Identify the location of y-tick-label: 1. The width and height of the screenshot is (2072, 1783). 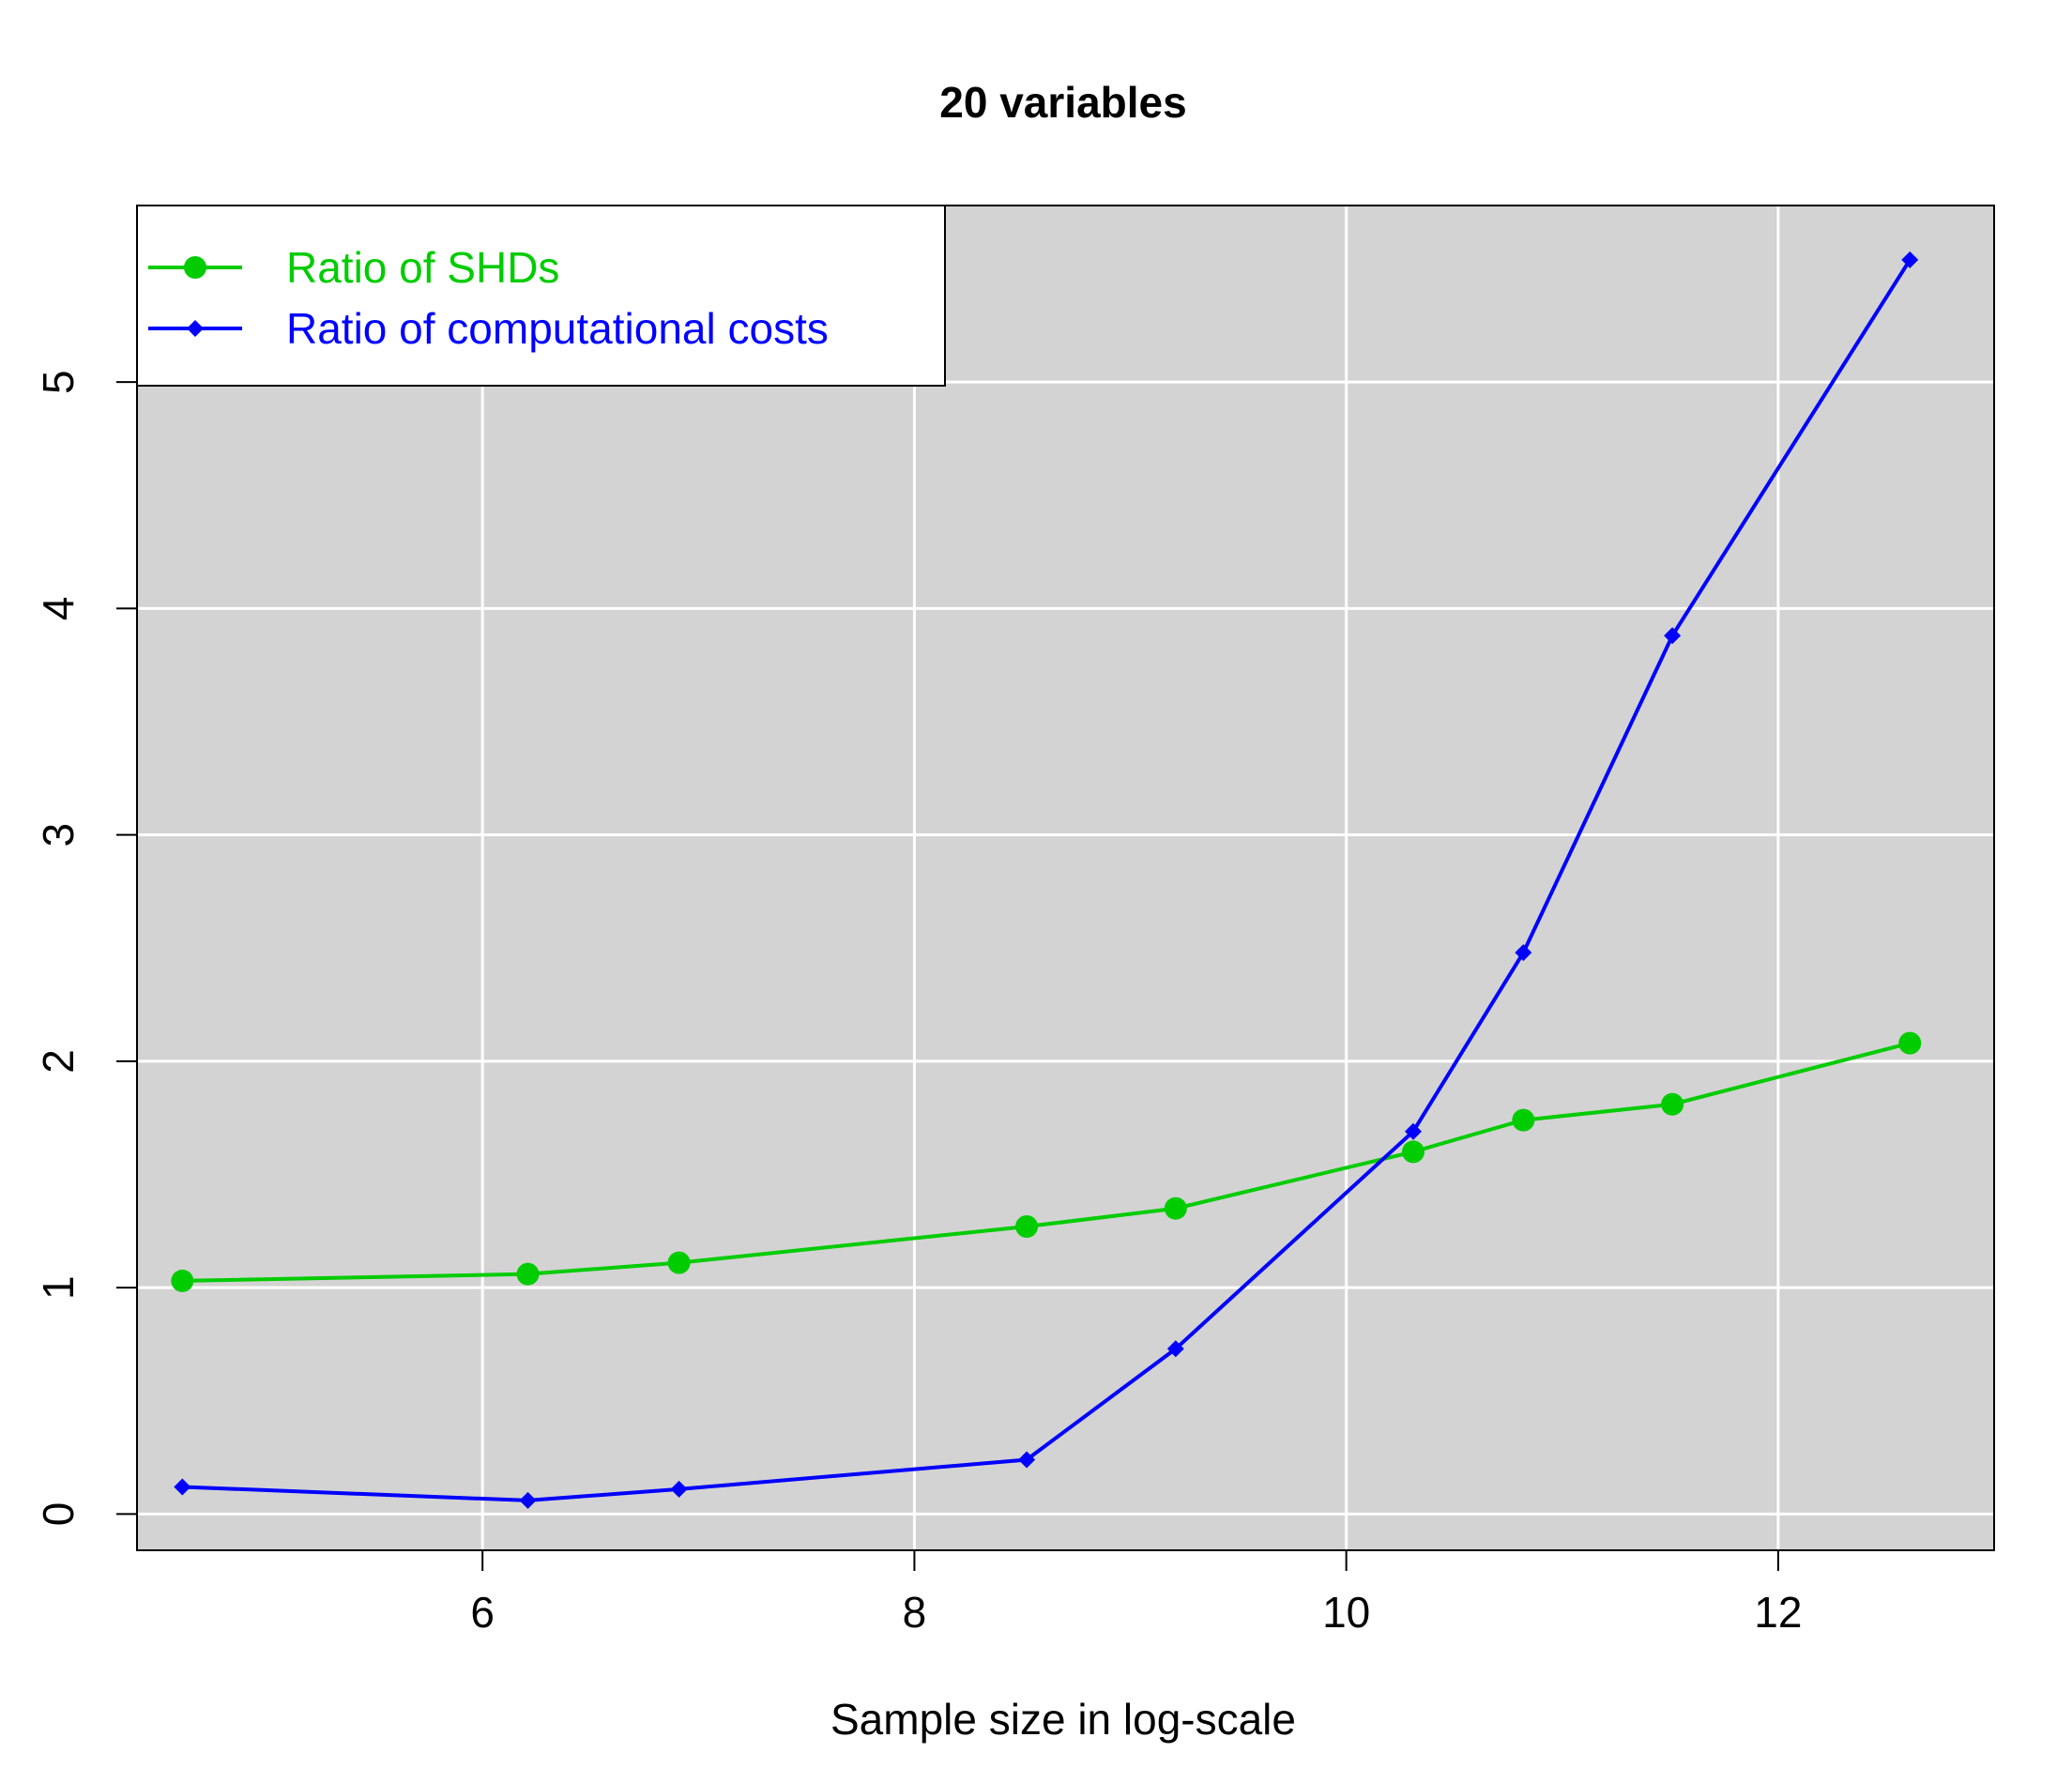
(59, 1287).